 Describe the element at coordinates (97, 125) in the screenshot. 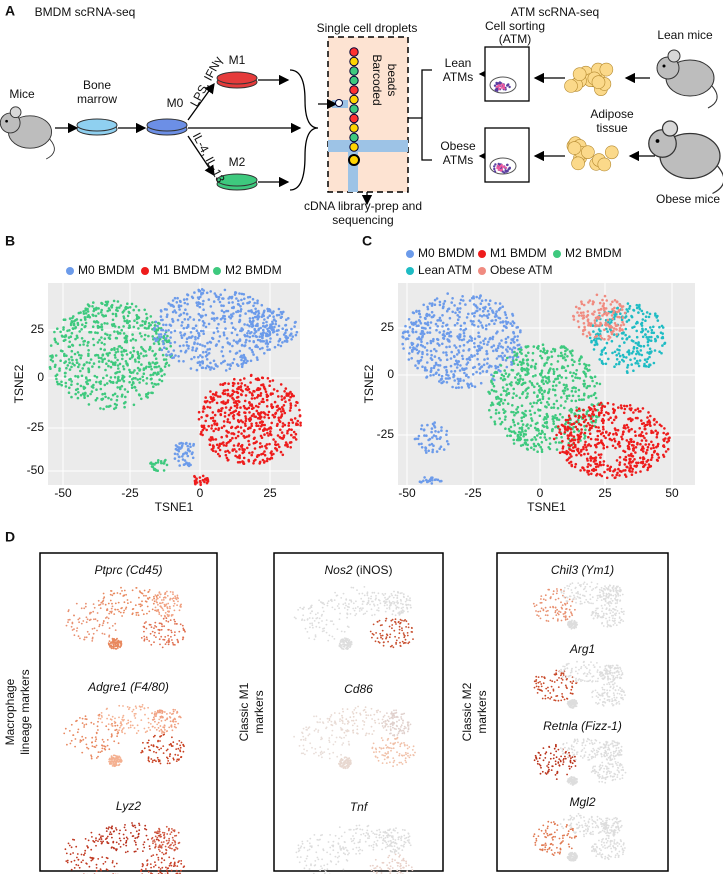

I see `dish-top` at that location.